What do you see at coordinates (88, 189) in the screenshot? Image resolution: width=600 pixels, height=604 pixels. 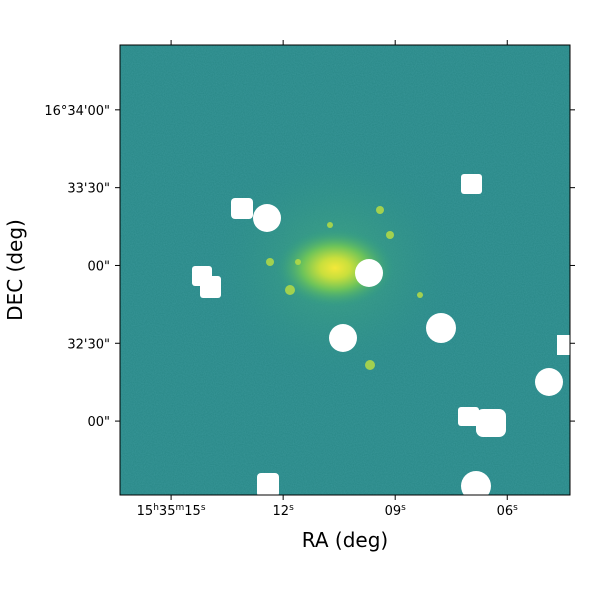 I see `y-tick-label: 33'30"` at bounding box center [88, 189].